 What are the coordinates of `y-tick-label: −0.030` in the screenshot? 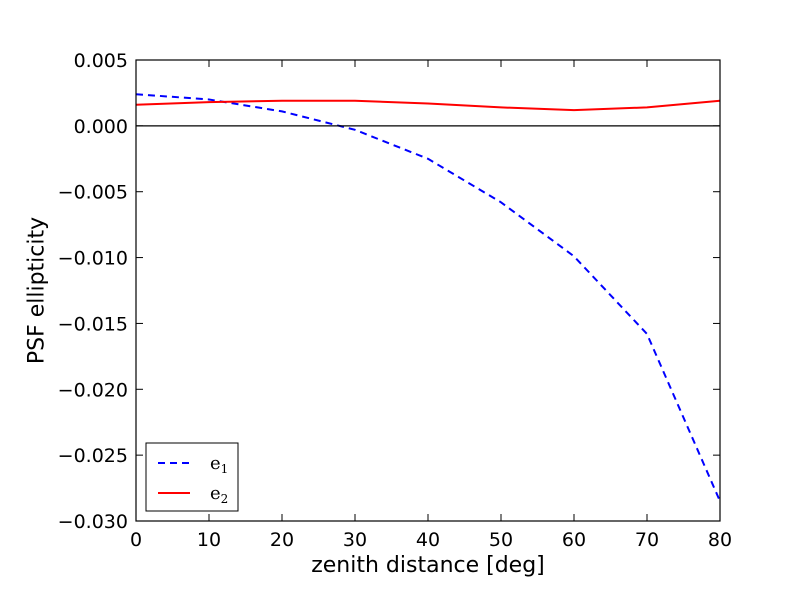 It's located at (93, 522).